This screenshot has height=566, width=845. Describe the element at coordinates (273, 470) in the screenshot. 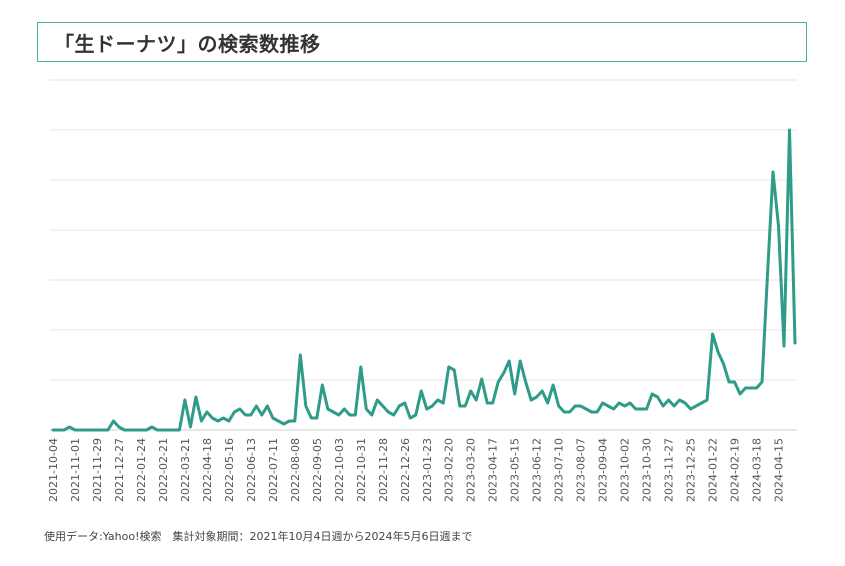

I see `x-tick-label: 2022-07-11` at that location.